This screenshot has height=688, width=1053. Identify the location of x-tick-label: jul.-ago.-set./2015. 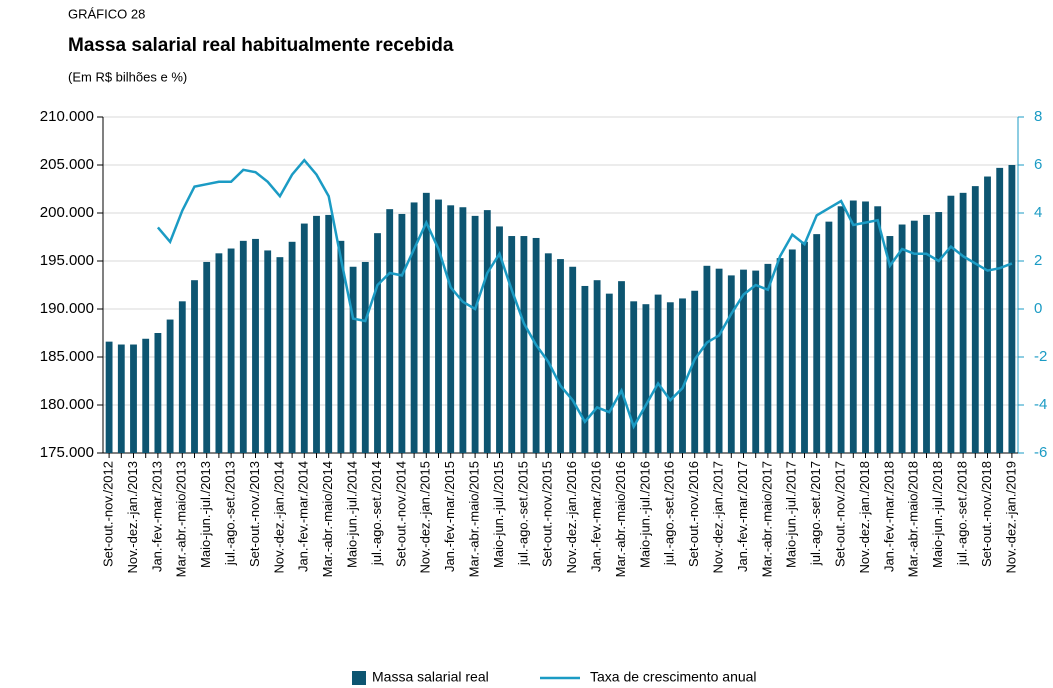
(522, 513).